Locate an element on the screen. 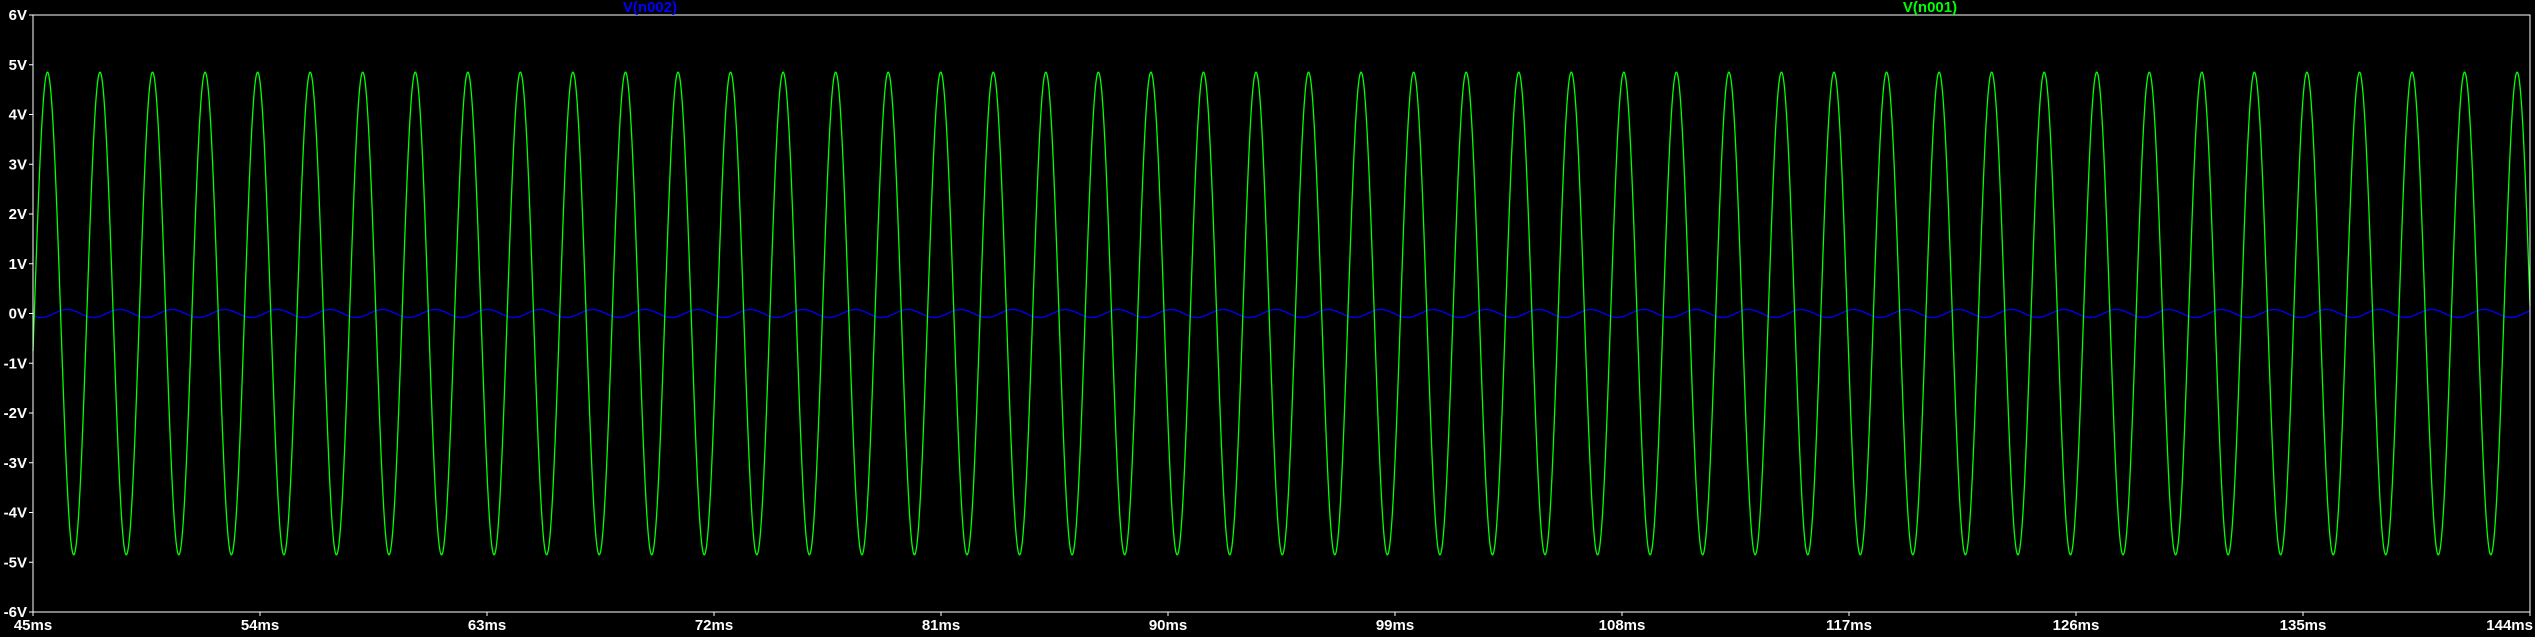 The width and height of the screenshot is (2535, 637). x-tick-label: 90ms is located at coordinates (1168, 625).